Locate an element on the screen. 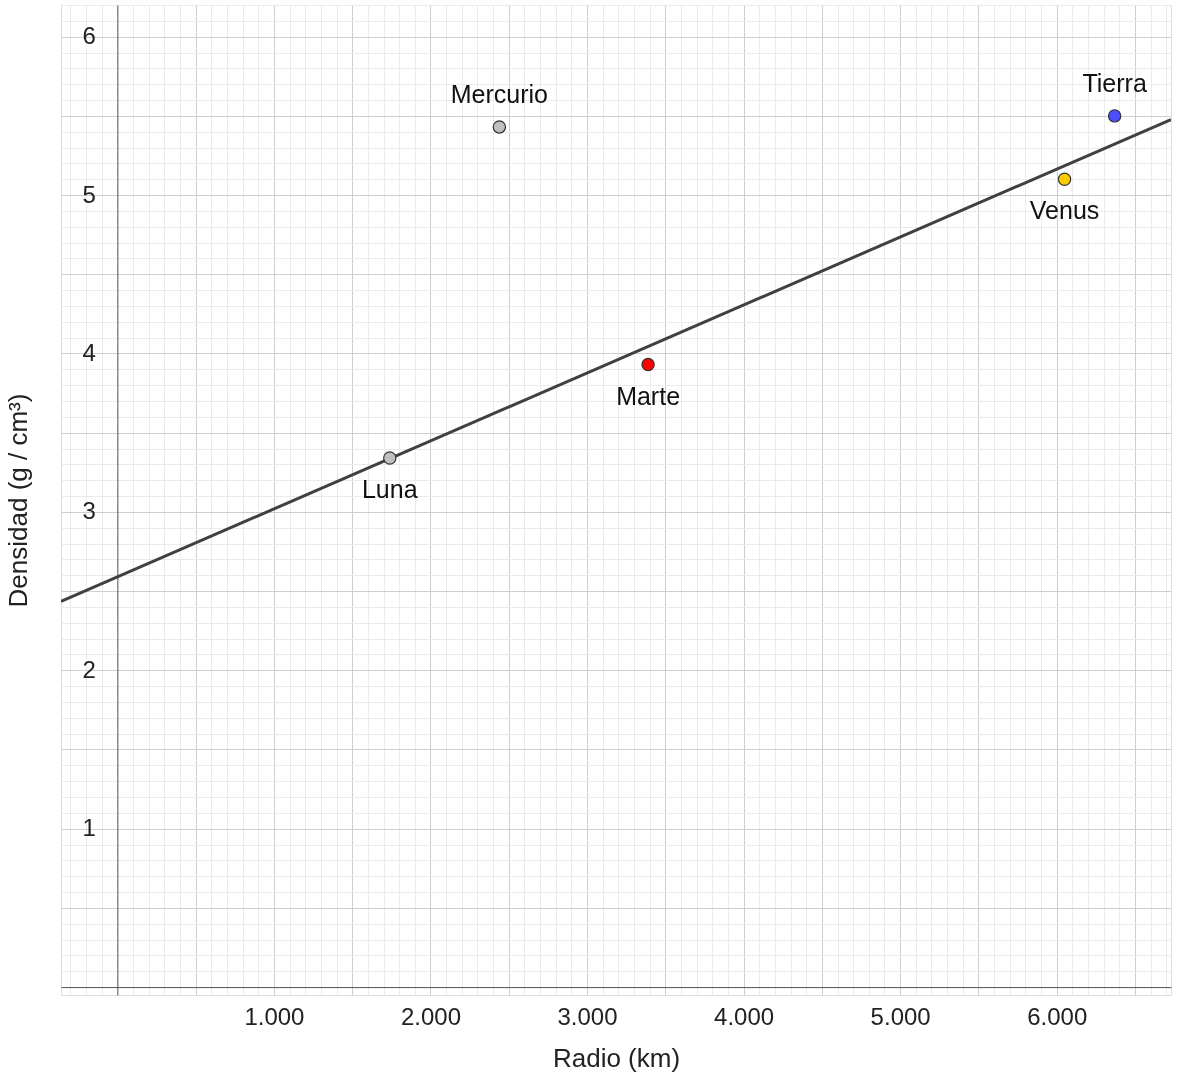 Image resolution: width=1183 pixels, height=1089 pixels. annotation: Luna is located at coordinates (389, 489).